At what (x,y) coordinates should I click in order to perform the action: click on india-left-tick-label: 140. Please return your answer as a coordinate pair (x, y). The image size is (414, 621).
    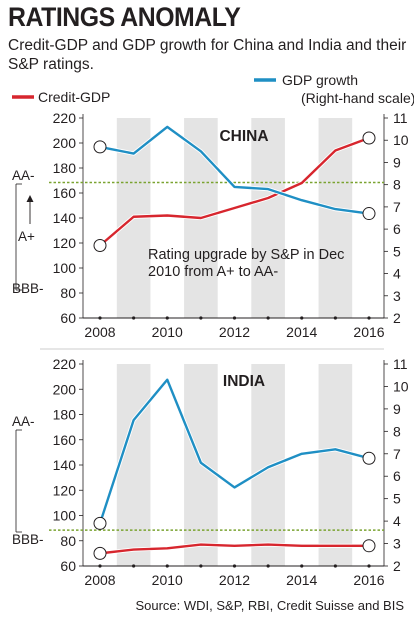
    Looking at the image, I should click on (65, 465).